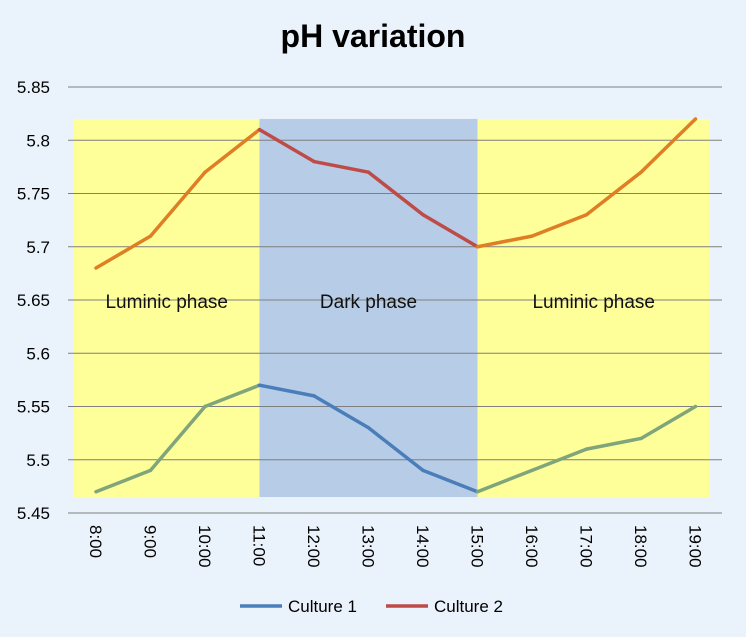 This screenshot has width=746, height=637. Describe the element at coordinates (38, 140) in the screenshot. I see `y-tick-label: 5.8` at that location.